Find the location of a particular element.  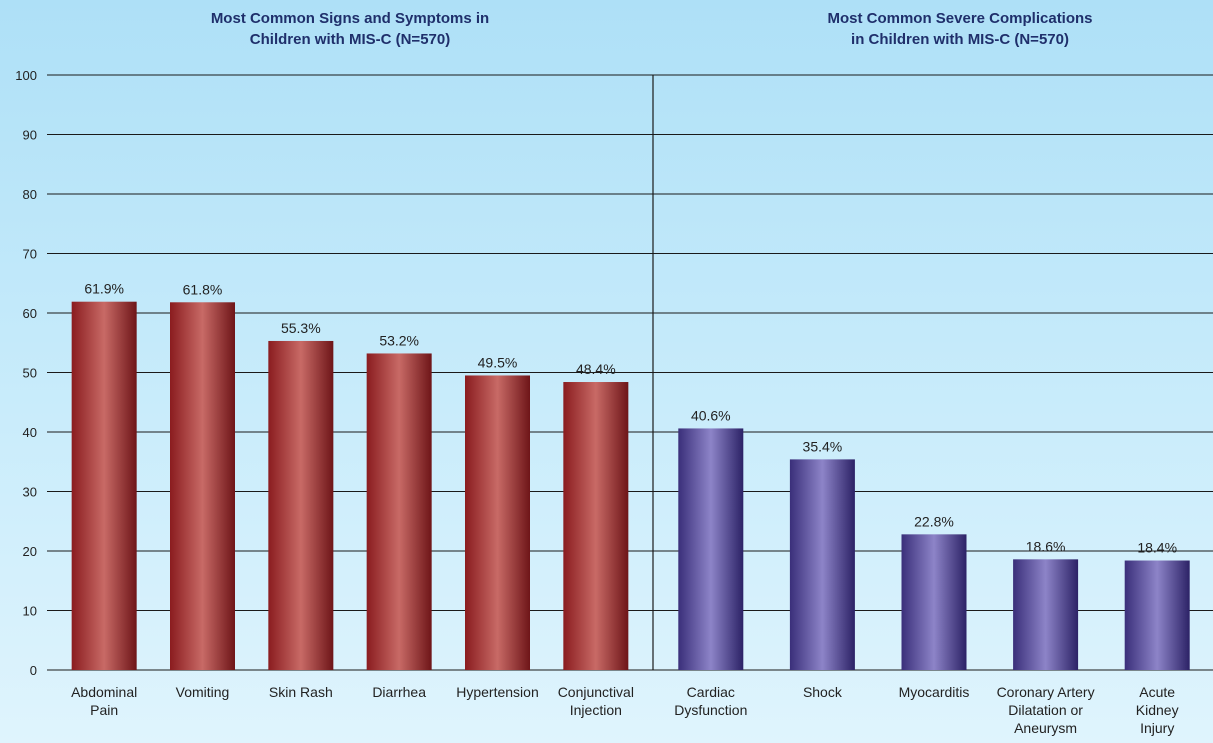

y-tick-label: 90 is located at coordinates (30, 135).